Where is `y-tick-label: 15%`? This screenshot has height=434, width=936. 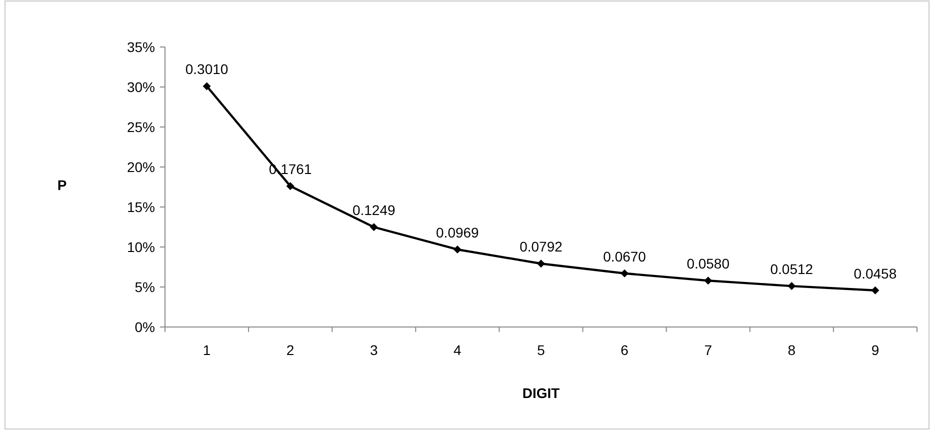 y-tick-label: 15% is located at coordinates (140, 206).